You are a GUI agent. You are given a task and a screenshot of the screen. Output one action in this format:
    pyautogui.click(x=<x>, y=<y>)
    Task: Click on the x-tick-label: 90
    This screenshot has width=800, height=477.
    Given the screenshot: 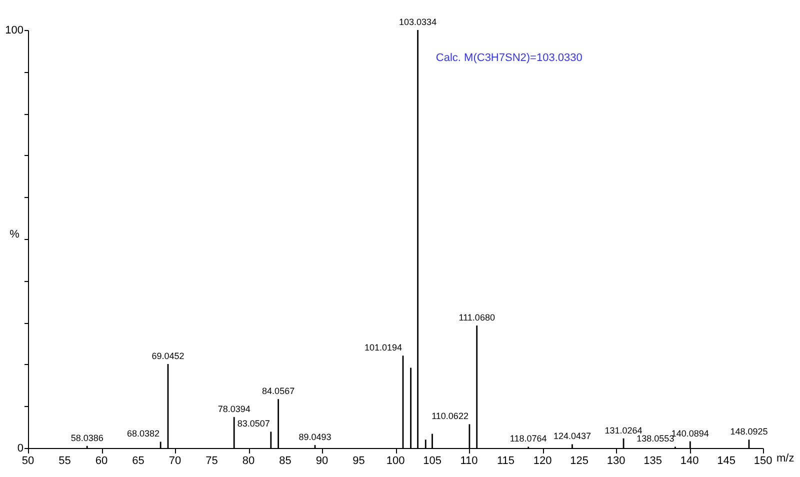 What is the action you would take?
    pyautogui.click(x=322, y=461)
    